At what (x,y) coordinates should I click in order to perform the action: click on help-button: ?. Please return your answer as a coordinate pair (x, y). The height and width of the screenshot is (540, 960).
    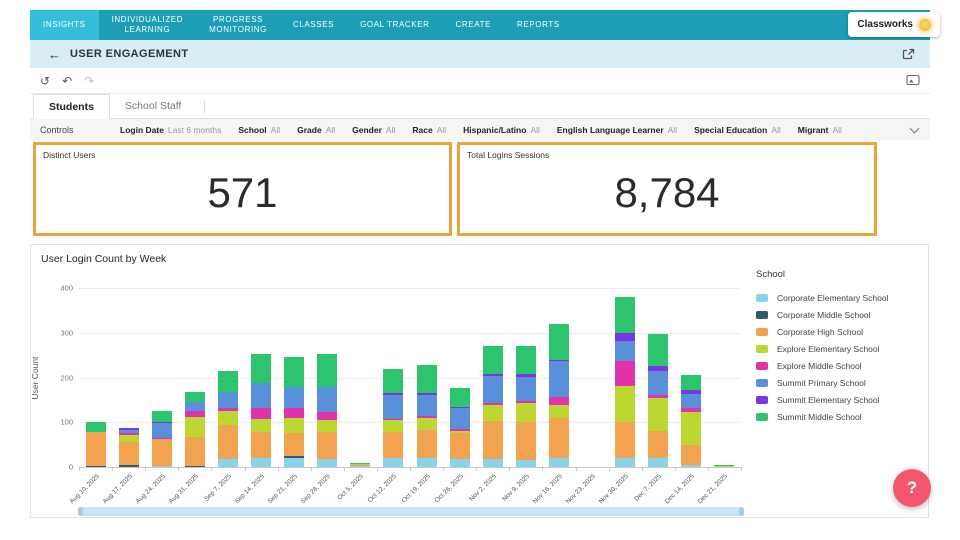
    Looking at the image, I should click on (912, 488).